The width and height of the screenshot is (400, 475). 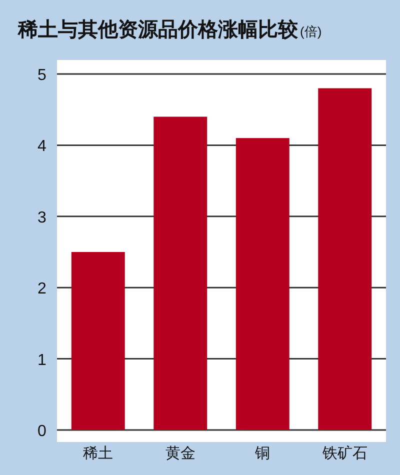 What do you see at coordinates (158, 30) in the screenshot?
I see `chart-title: 稀土与其他资源品价格涨幅比较` at bounding box center [158, 30].